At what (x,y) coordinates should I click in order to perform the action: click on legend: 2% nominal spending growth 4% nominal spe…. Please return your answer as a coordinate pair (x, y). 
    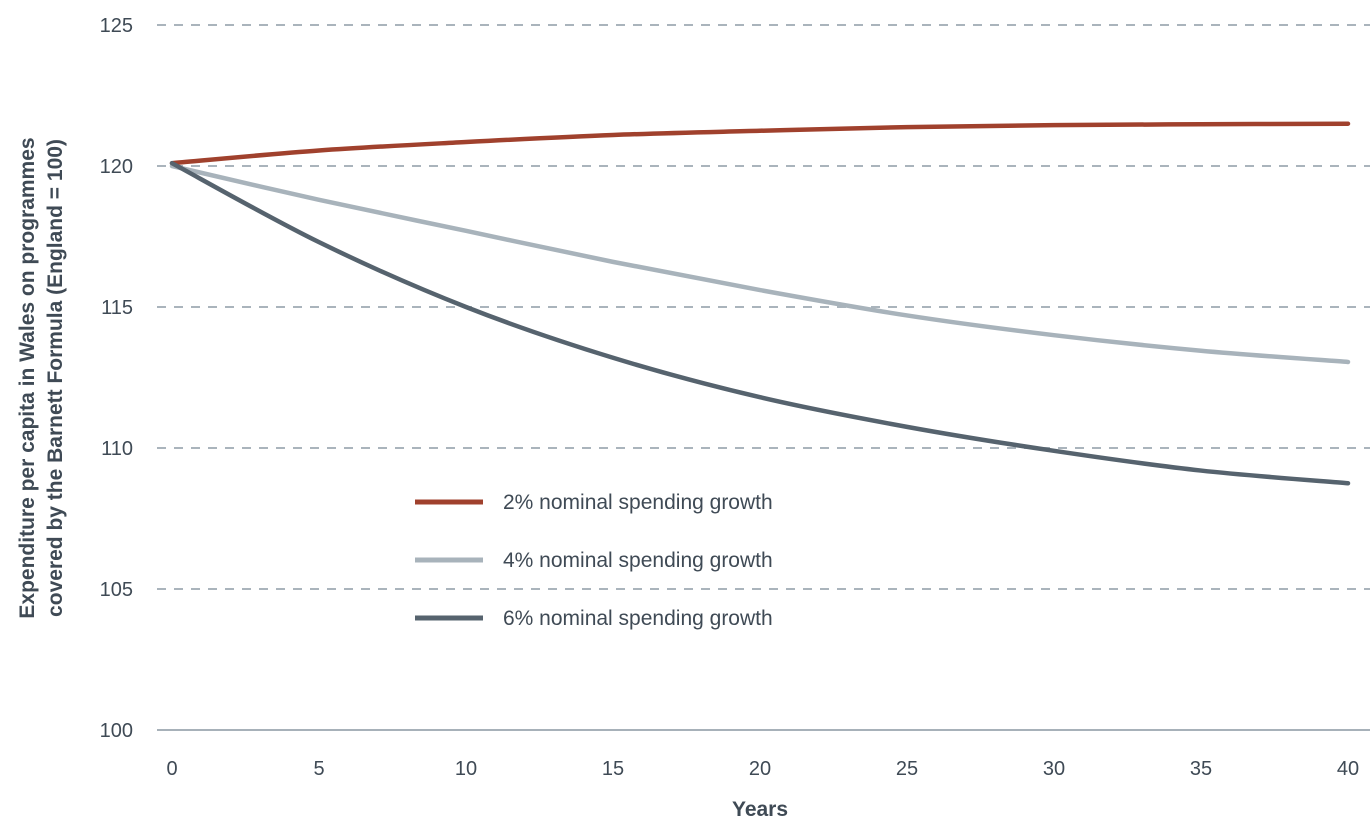
    Looking at the image, I should click on (594, 560).